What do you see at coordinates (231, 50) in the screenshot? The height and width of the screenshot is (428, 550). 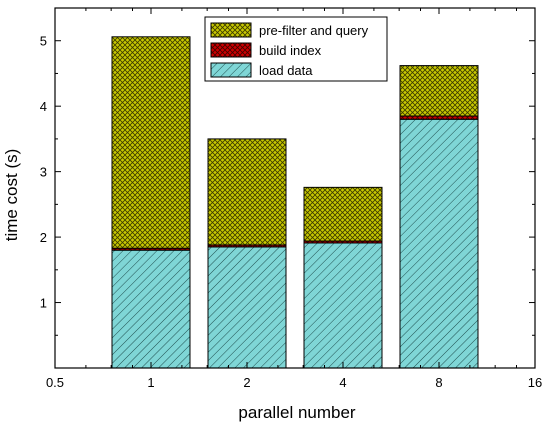 I see `legend-swatch-build-index` at bounding box center [231, 50].